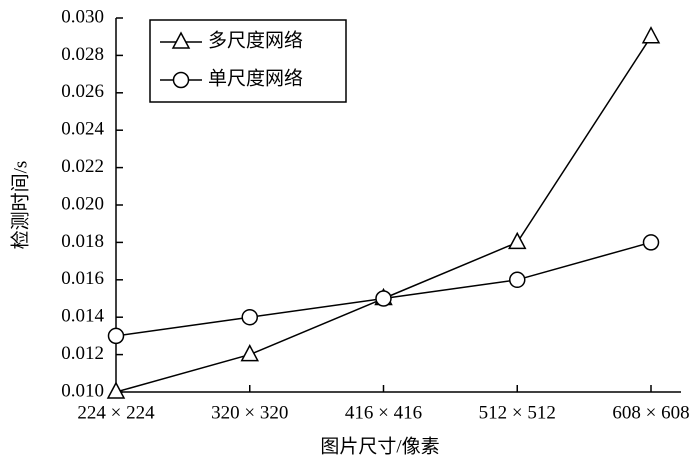 The height and width of the screenshot is (467, 700). I want to click on y-tick-label: 0.022, so click(82, 166).